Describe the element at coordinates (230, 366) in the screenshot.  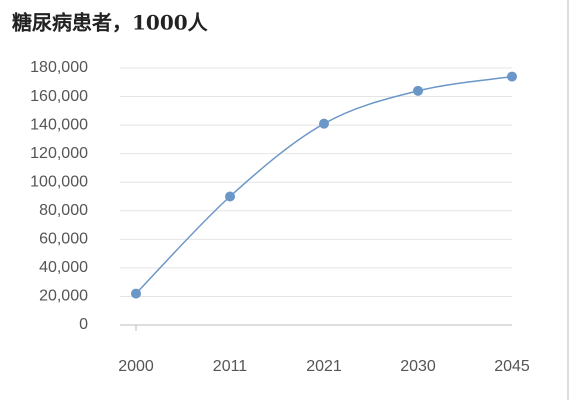
I see `x-tick-label: 2011` at that location.